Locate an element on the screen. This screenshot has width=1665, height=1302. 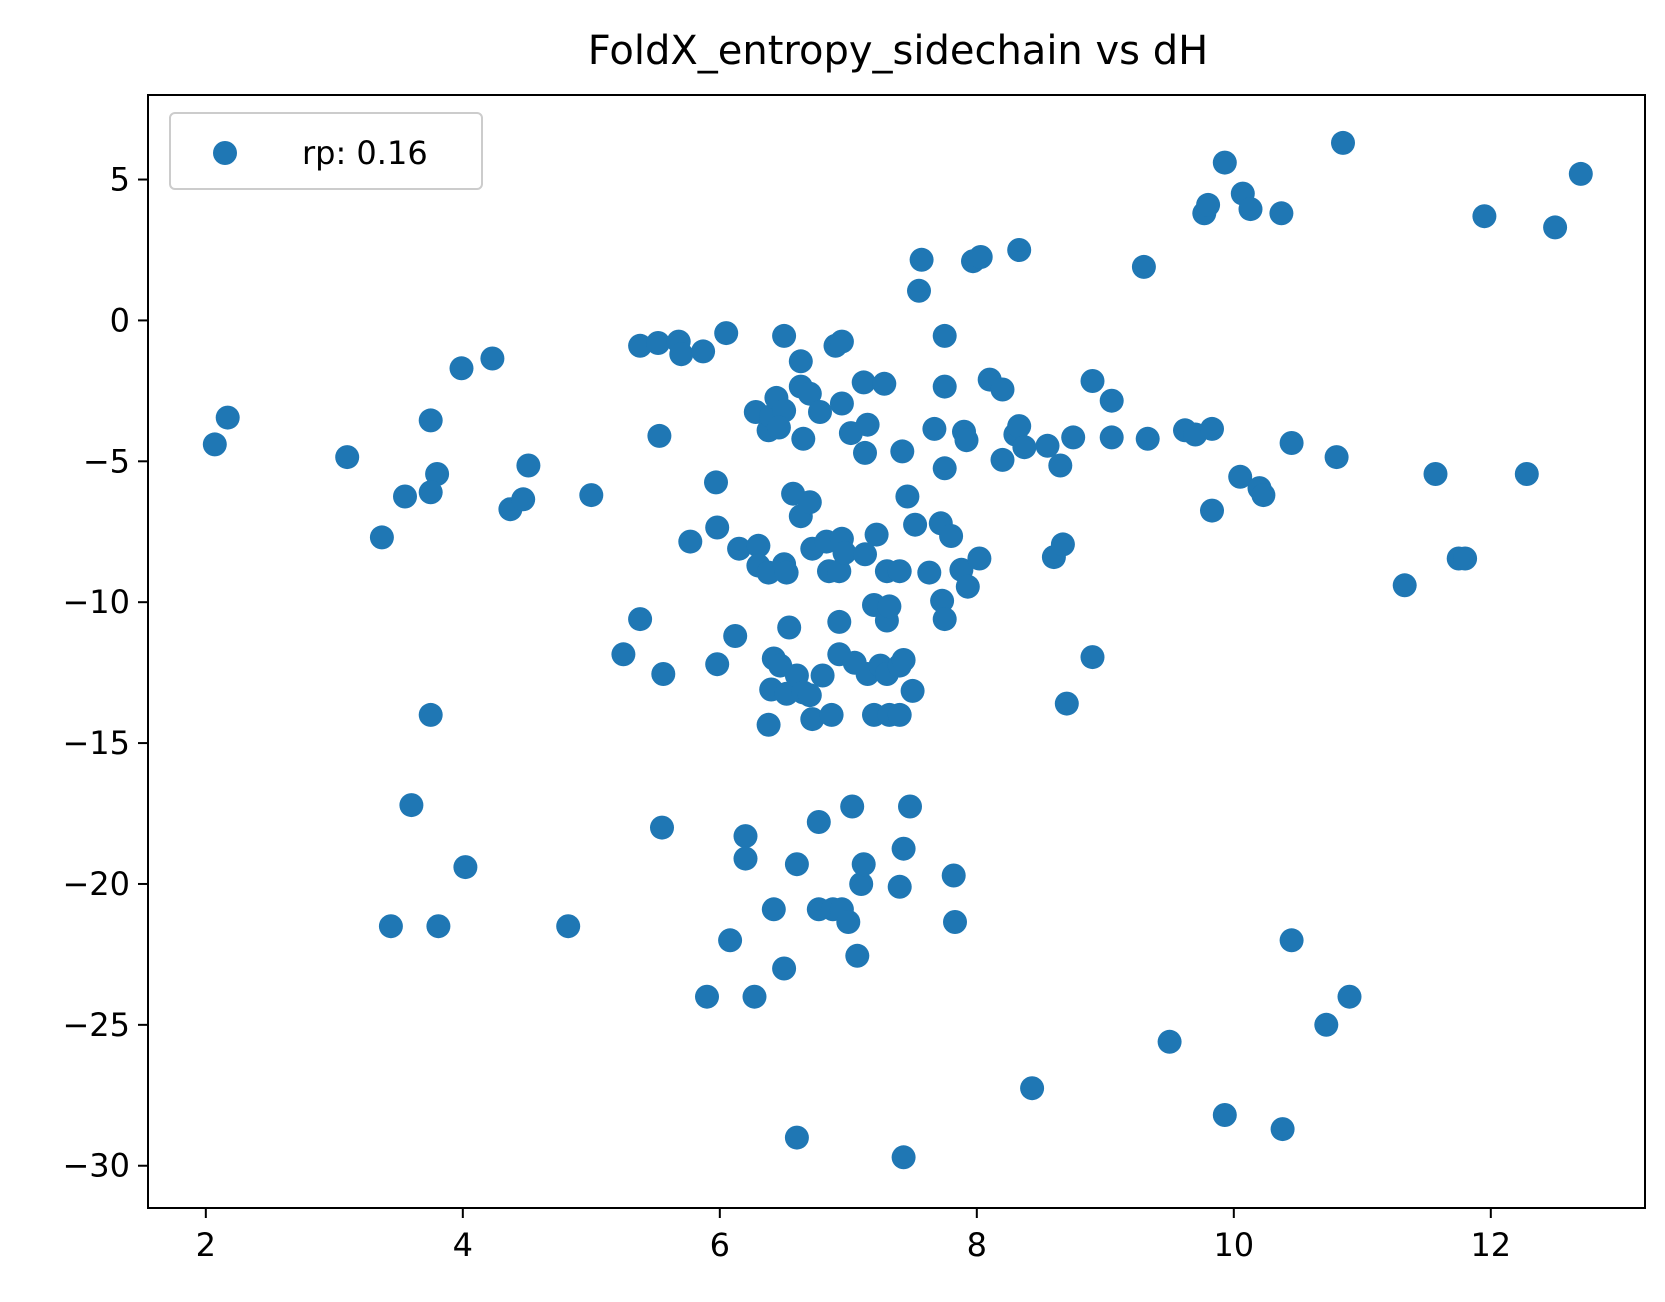
legend-frame is located at coordinates (326, 151).